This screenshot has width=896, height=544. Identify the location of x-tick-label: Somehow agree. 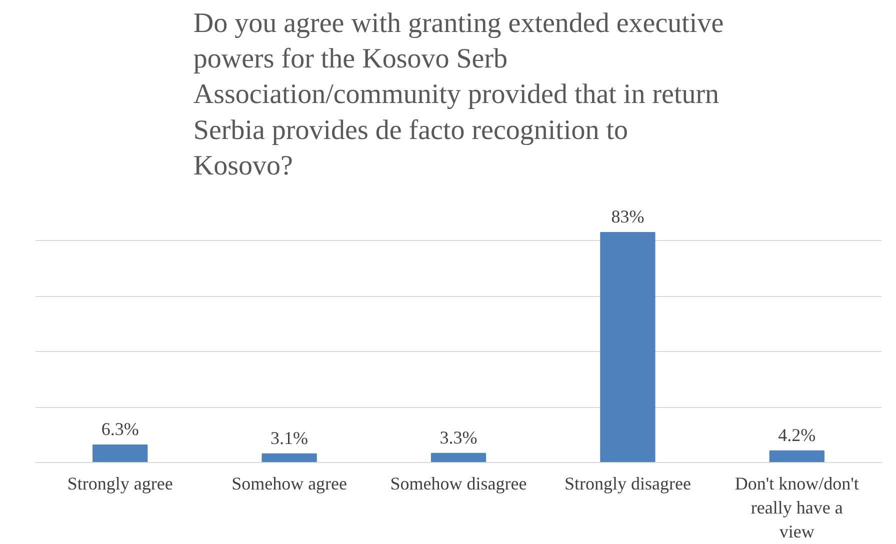
(290, 484).